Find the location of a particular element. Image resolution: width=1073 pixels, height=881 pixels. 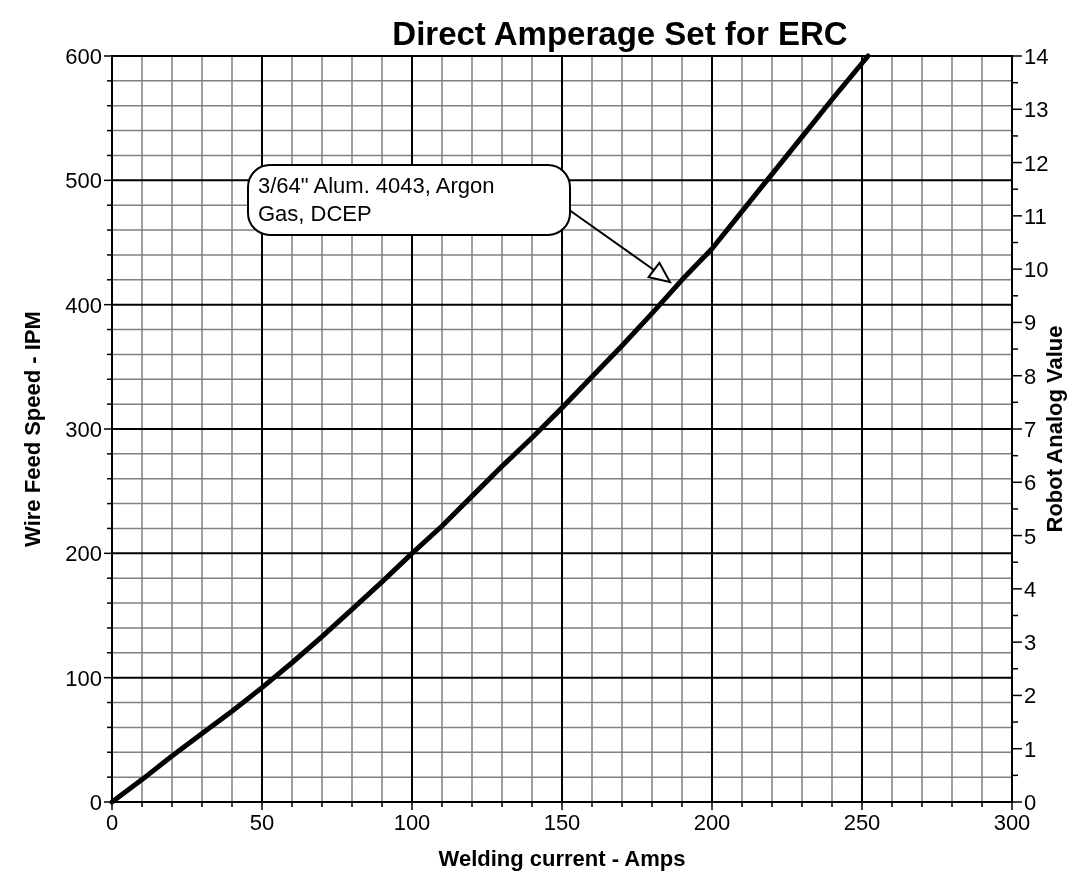

y2-axis-title: Robot Analog Value is located at coordinates (1054, 429).